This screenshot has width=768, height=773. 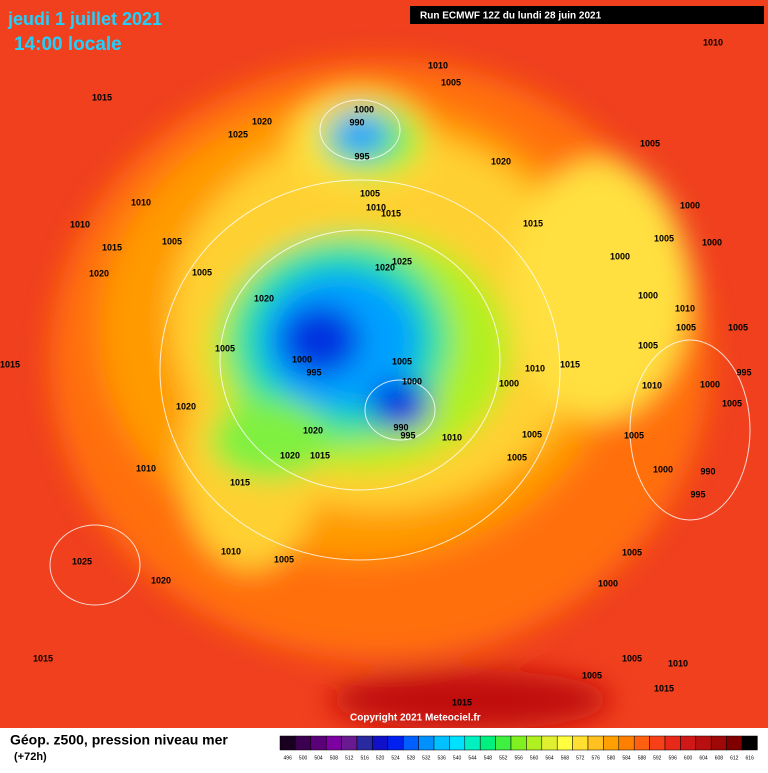 I want to click on legend-value: 616, so click(x=750, y=758).